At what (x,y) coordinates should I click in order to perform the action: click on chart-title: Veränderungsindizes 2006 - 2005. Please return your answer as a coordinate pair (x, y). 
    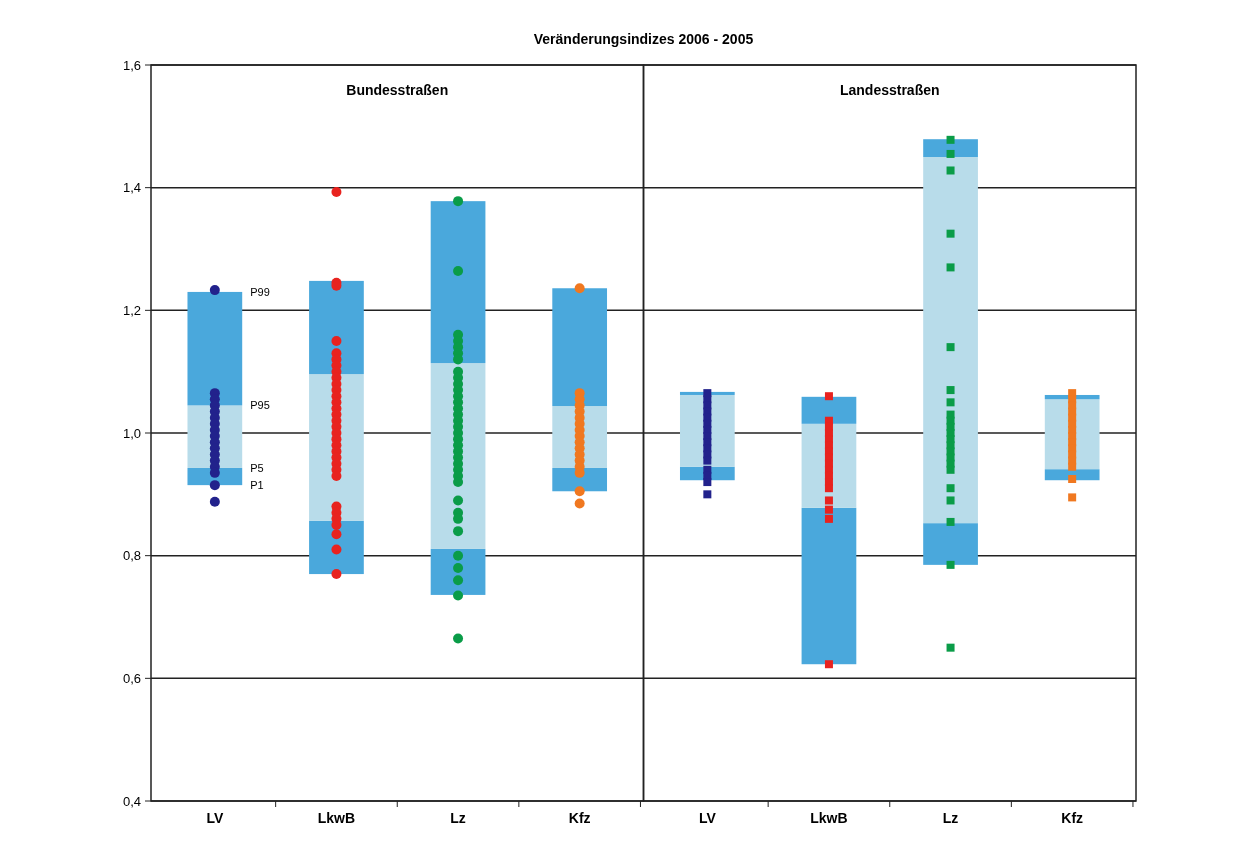
    Looking at the image, I should click on (643, 39).